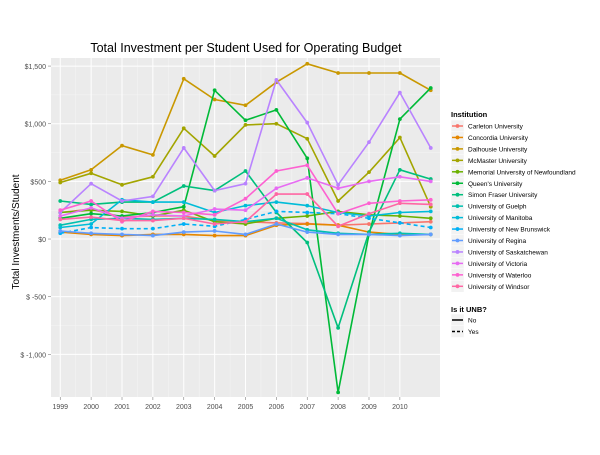 The width and height of the screenshot is (600, 455). Describe the element at coordinates (498, 138) in the screenshot. I see `legend-label: Concordia University` at that location.